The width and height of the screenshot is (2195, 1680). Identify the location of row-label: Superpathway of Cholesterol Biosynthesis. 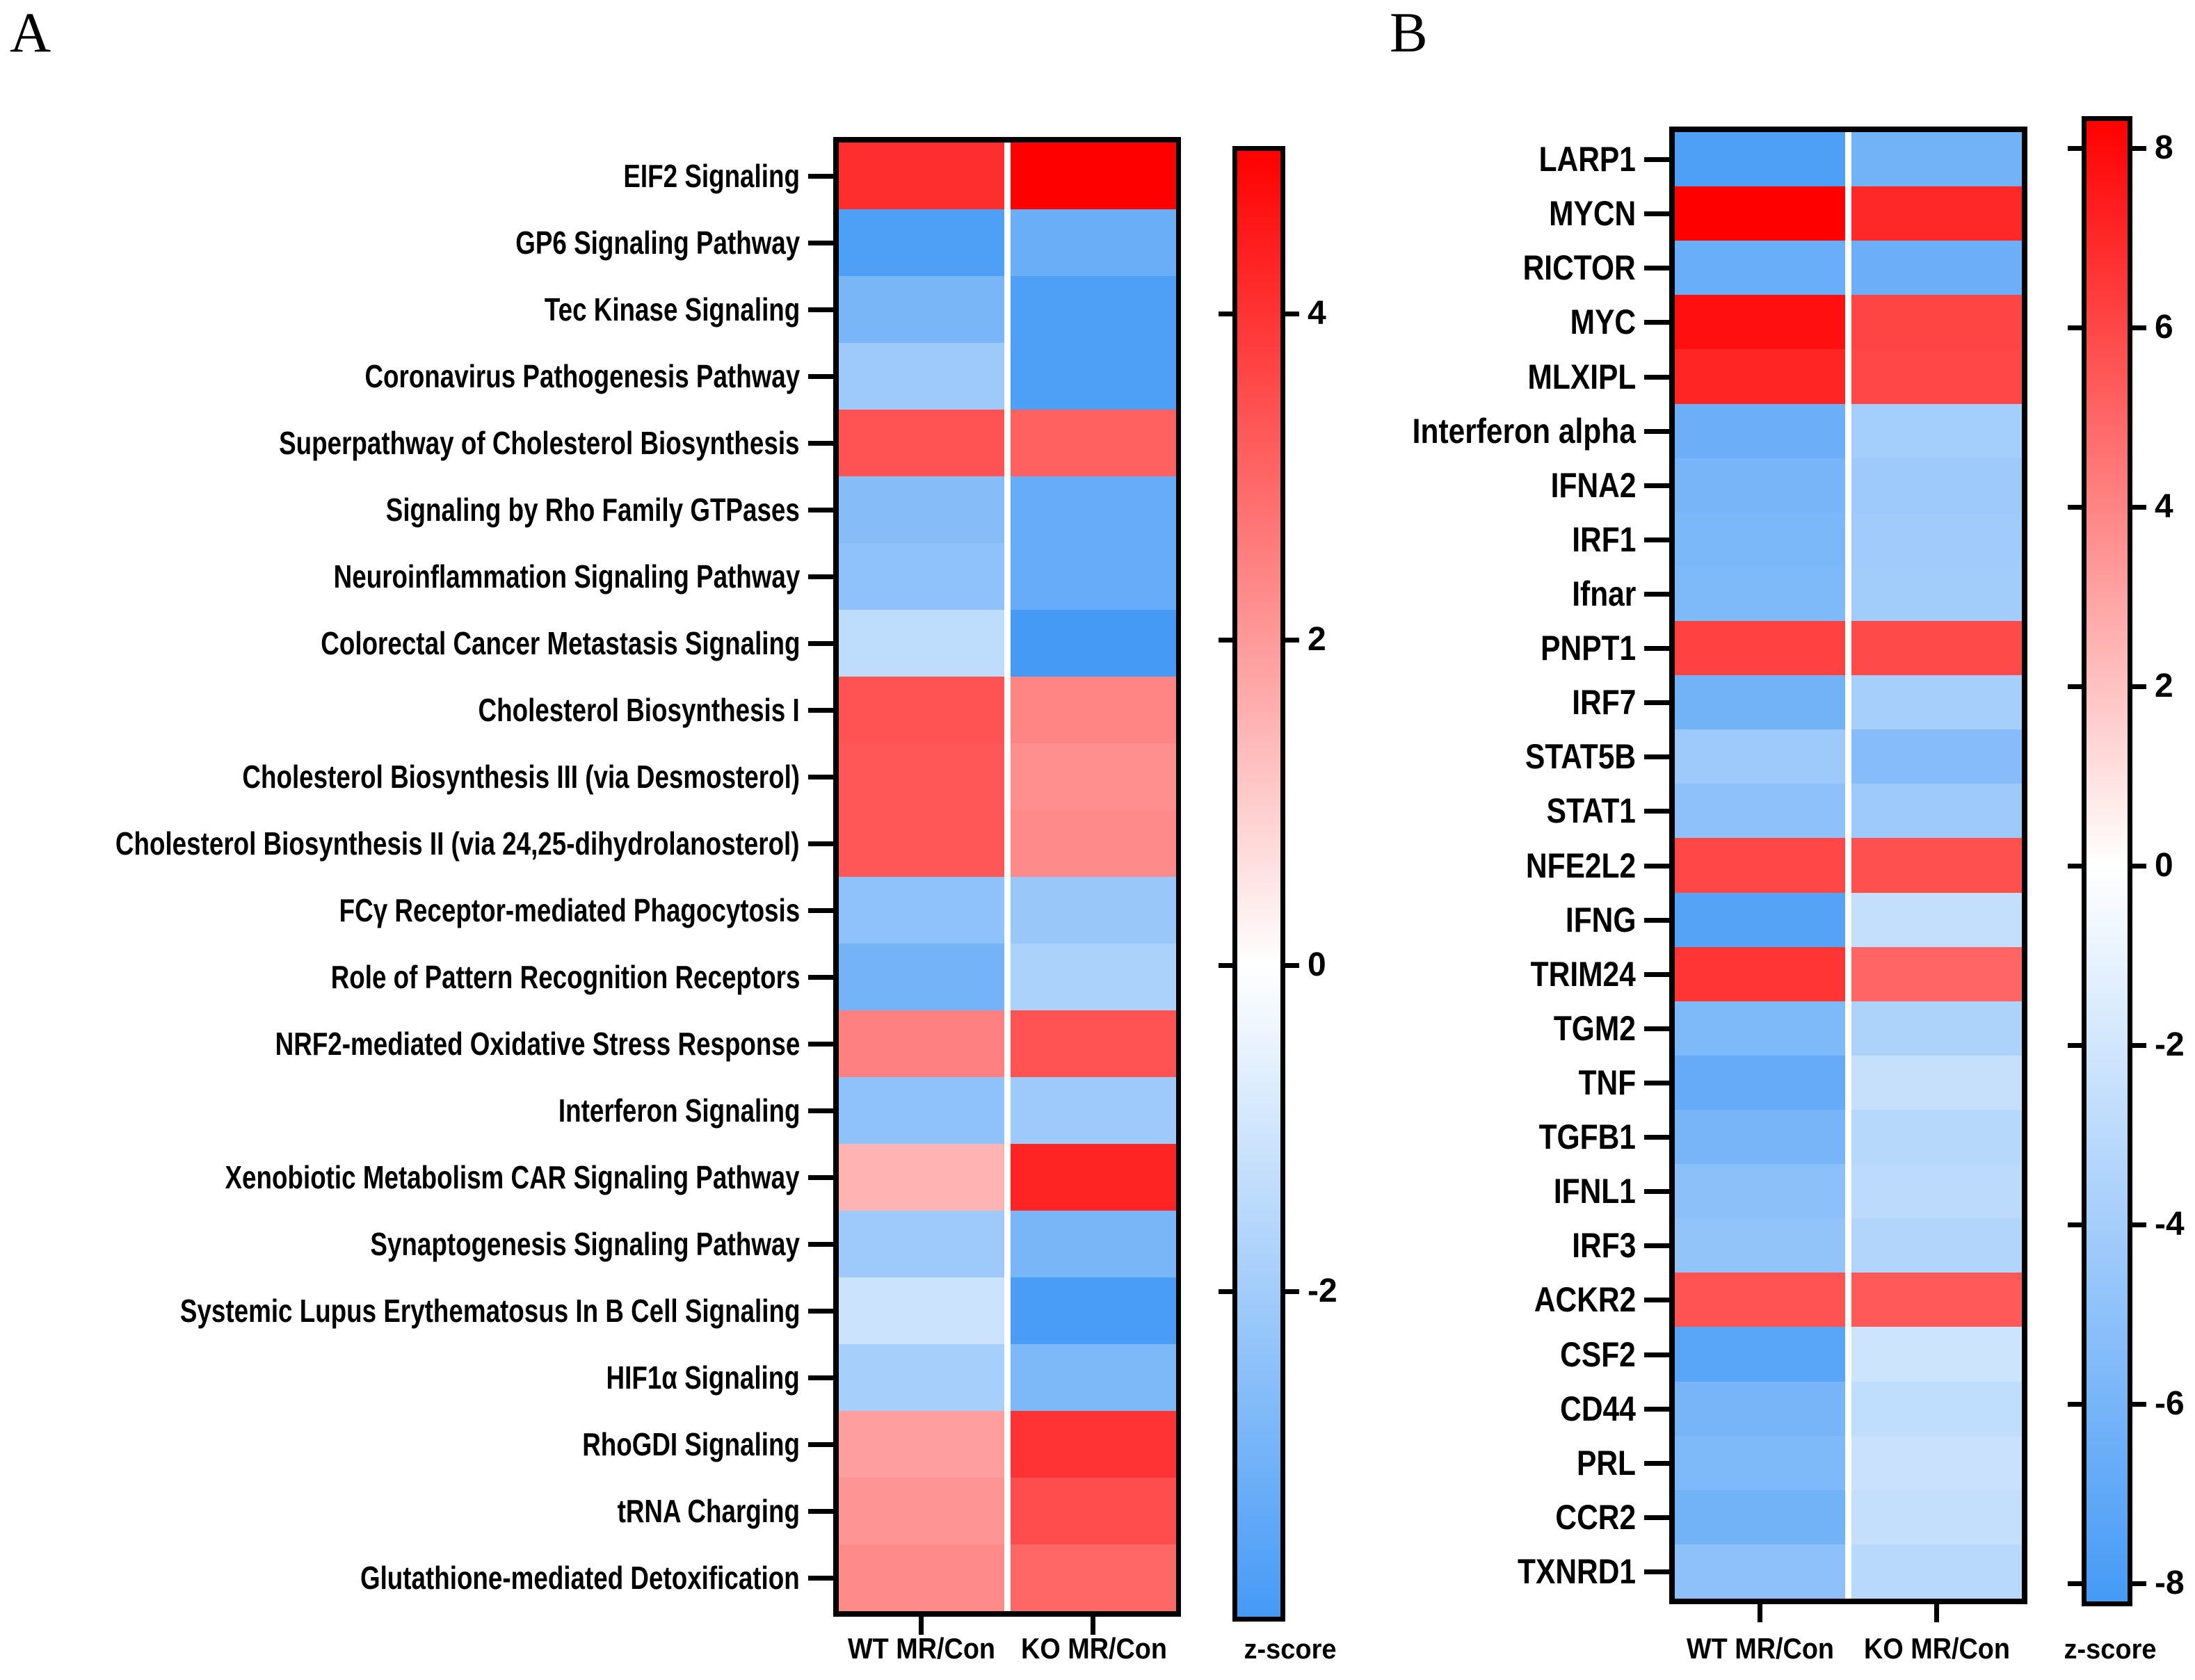
(539, 443).